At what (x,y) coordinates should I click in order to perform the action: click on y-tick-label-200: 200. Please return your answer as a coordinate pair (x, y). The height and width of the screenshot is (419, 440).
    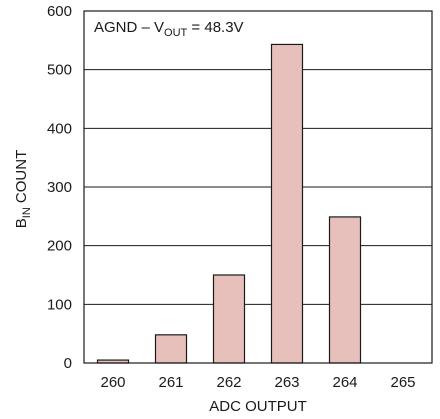
    Looking at the image, I should click on (59, 246).